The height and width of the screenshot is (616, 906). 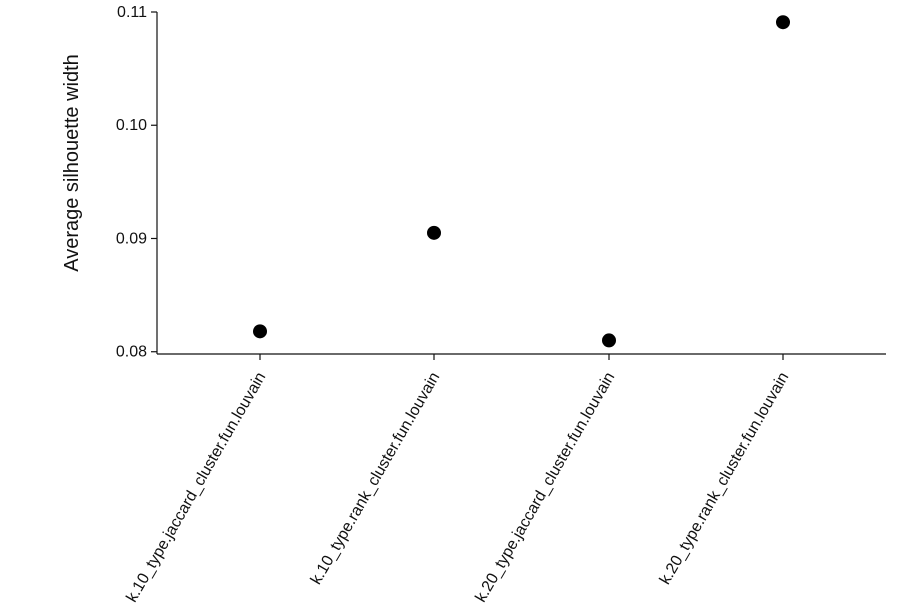 What do you see at coordinates (131, 352) in the screenshot?
I see `y-tick-label: 0.08` at bounding box center [131, 352].